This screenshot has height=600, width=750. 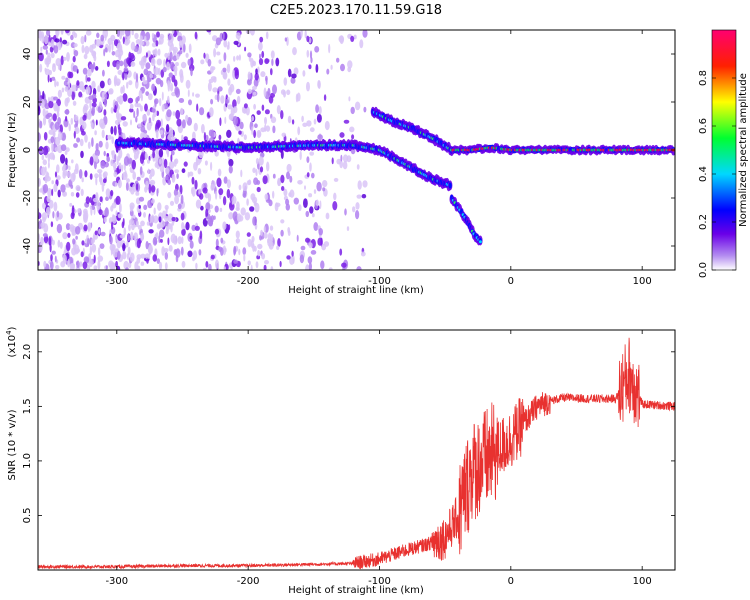 What do you see at coordinates (348, 54) in the screenshot?
I see `spectrogram-ytick: 40` at bounding box center [348, 54].